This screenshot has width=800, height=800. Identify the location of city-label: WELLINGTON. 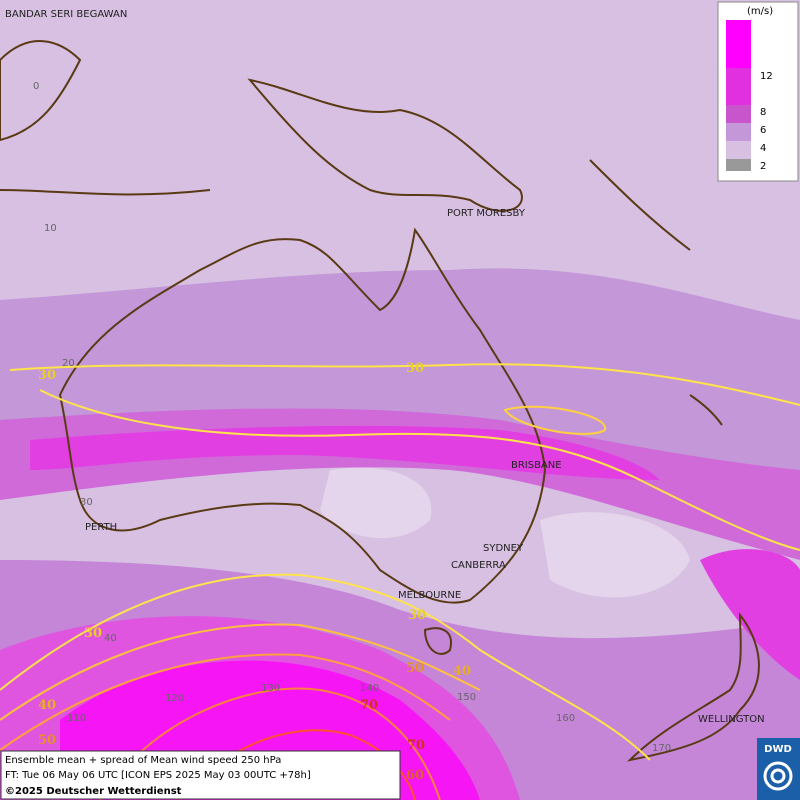
(731, 719).